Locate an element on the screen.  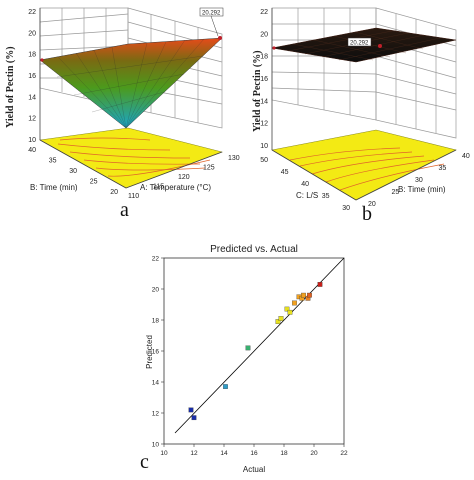
x-tick-label-a: 115 is located at coordinates (158, 187).